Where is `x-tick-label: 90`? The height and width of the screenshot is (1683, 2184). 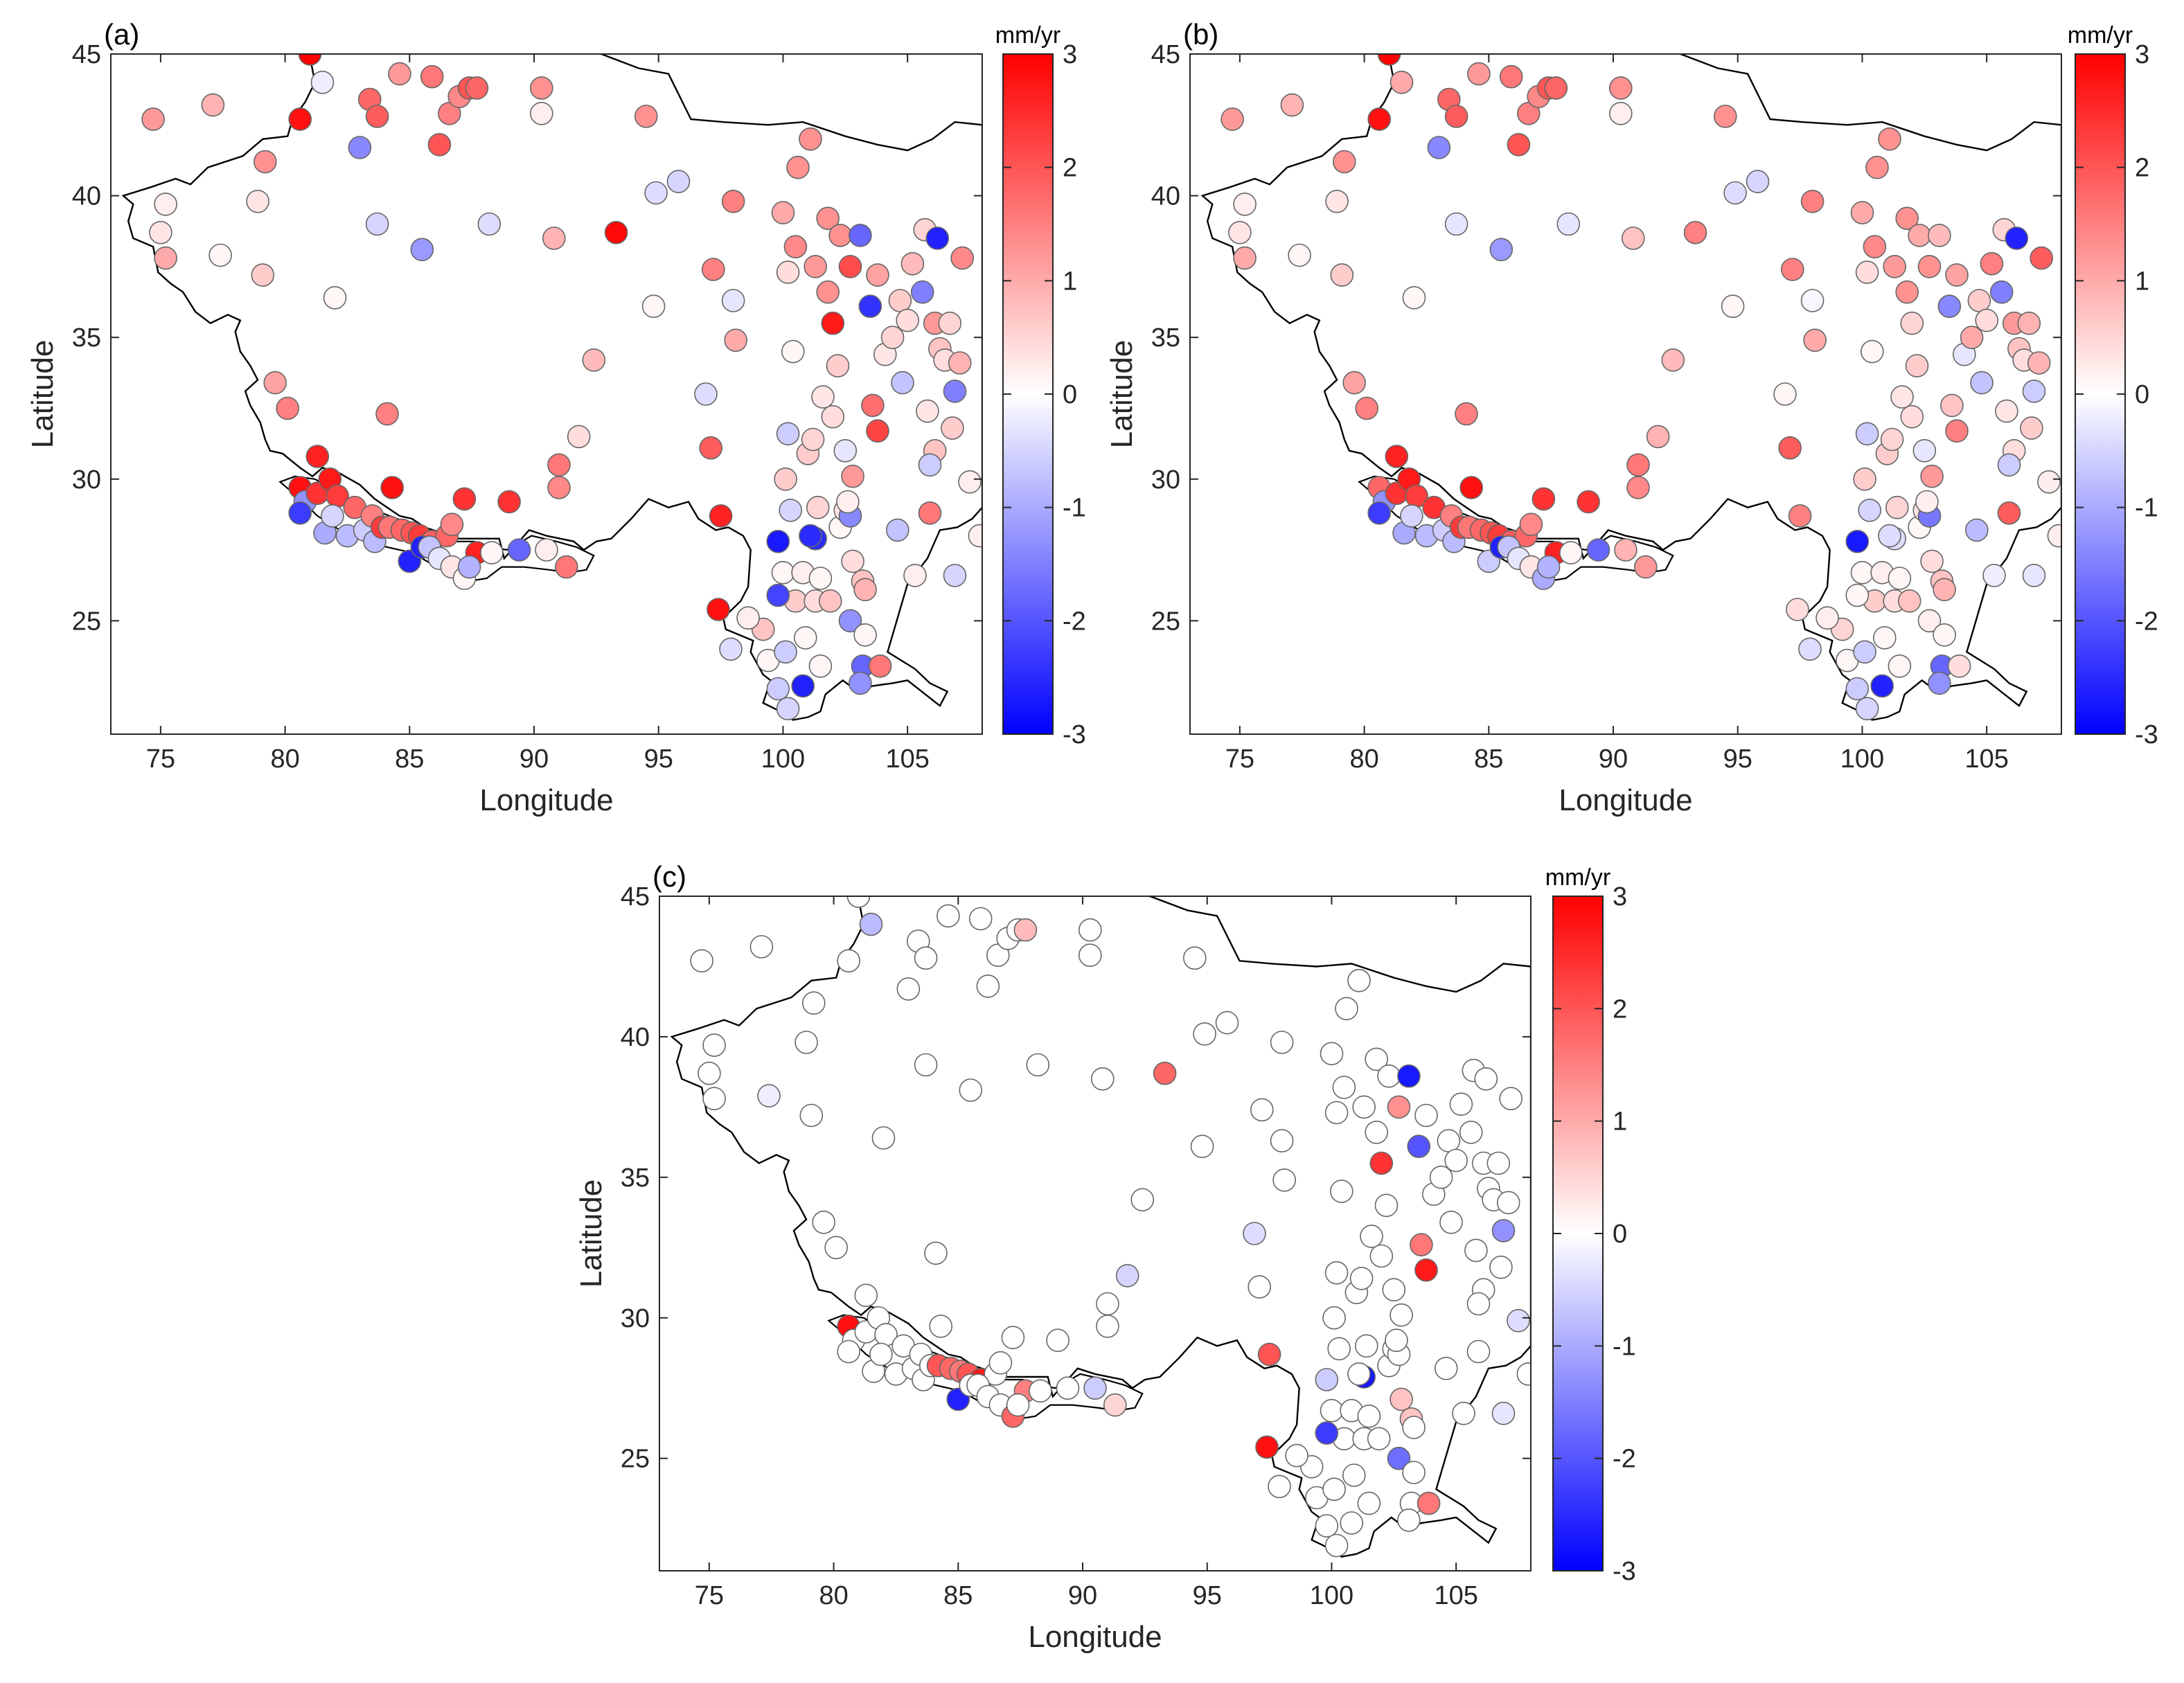
x-tick-label: 90 is located at coordinates (1082, 1595).